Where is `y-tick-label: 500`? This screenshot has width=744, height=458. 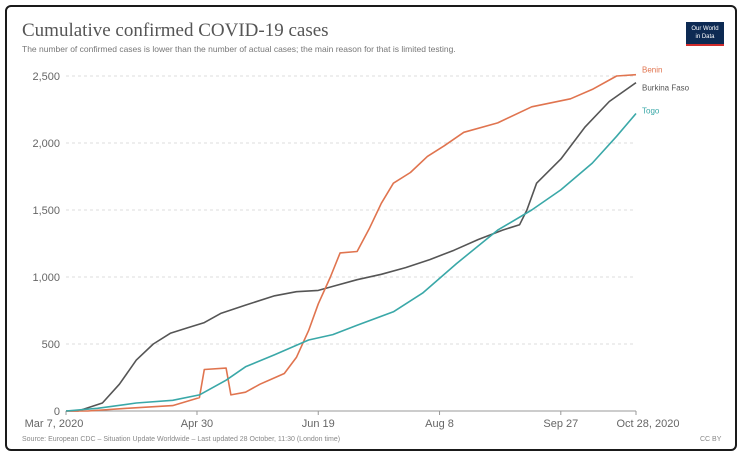 y-tick-label: 500 is located at coordinates (51, 345).